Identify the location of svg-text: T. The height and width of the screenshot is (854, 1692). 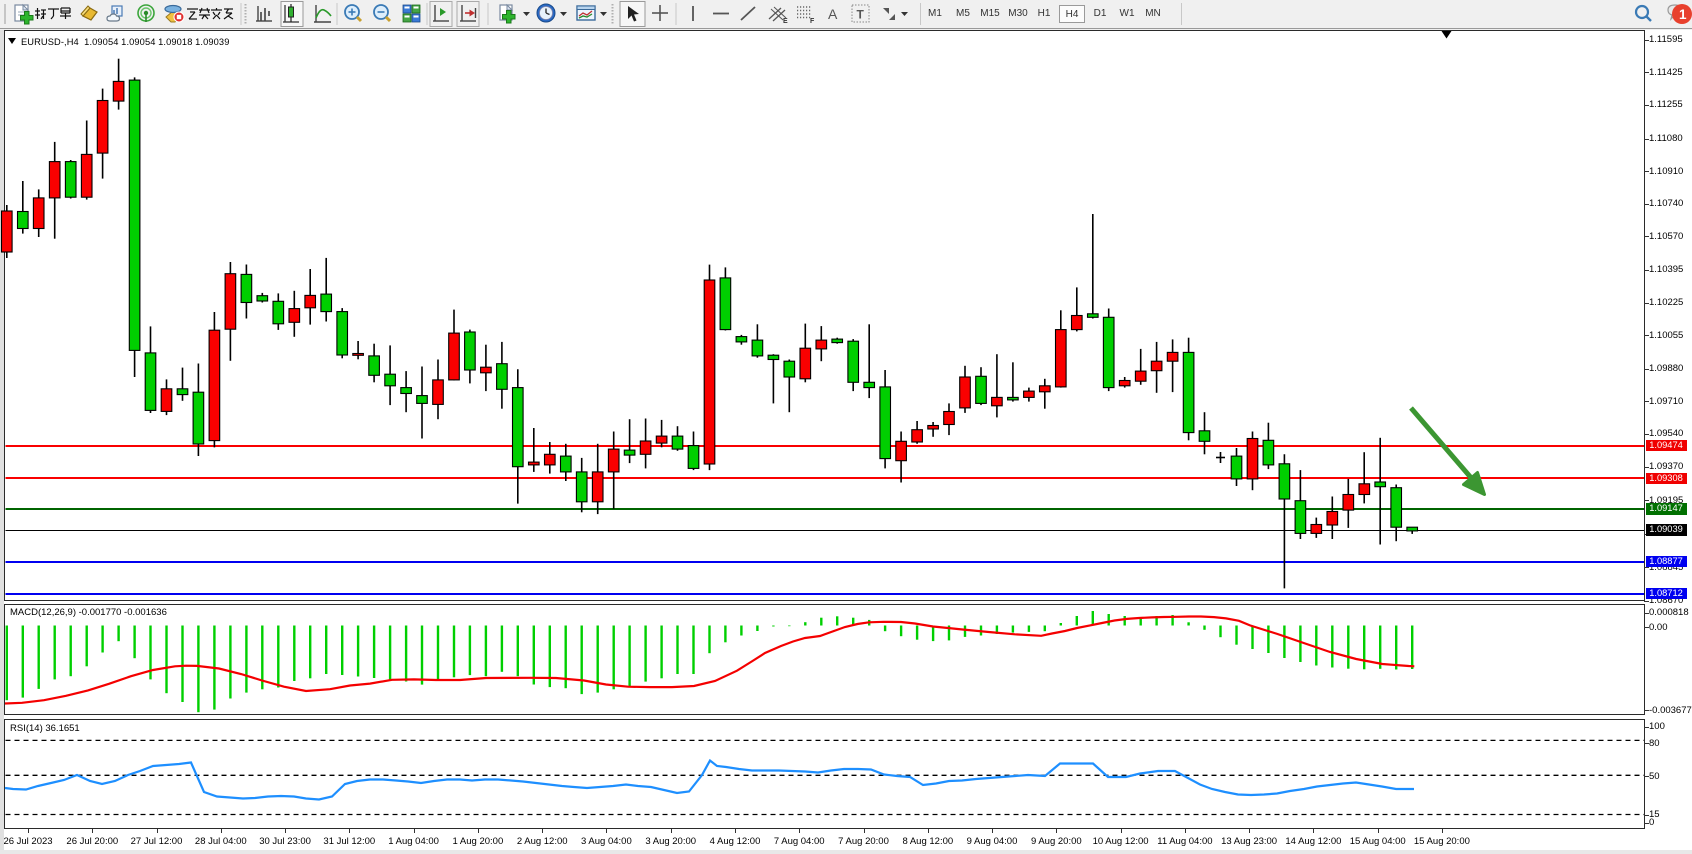
(861, 15).